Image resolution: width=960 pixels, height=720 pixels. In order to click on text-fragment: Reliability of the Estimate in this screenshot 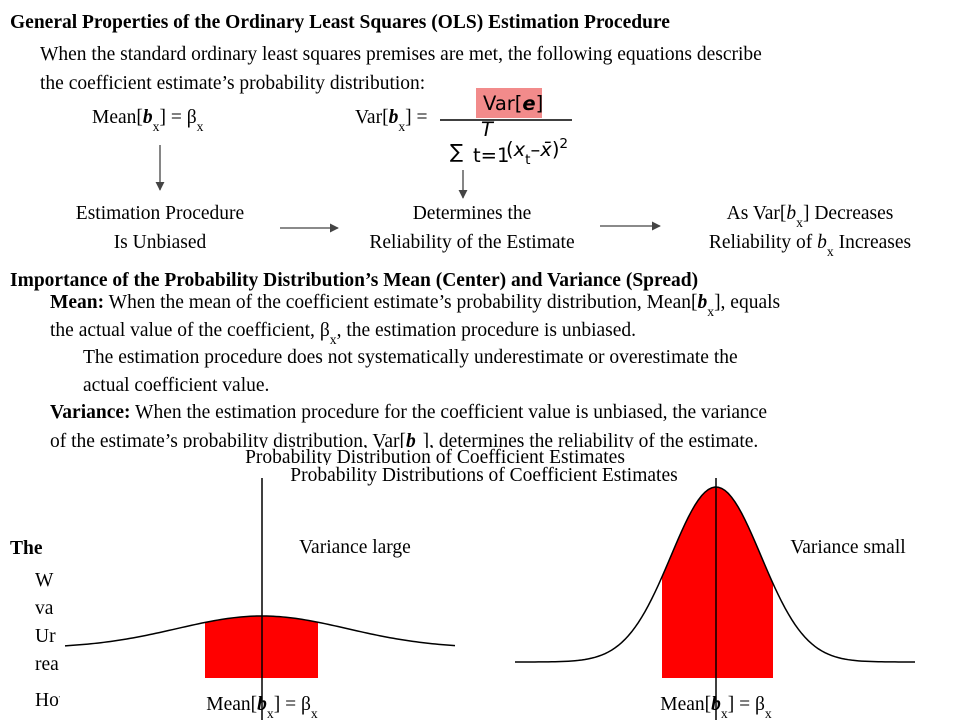, I will do `click(471, 242)`.